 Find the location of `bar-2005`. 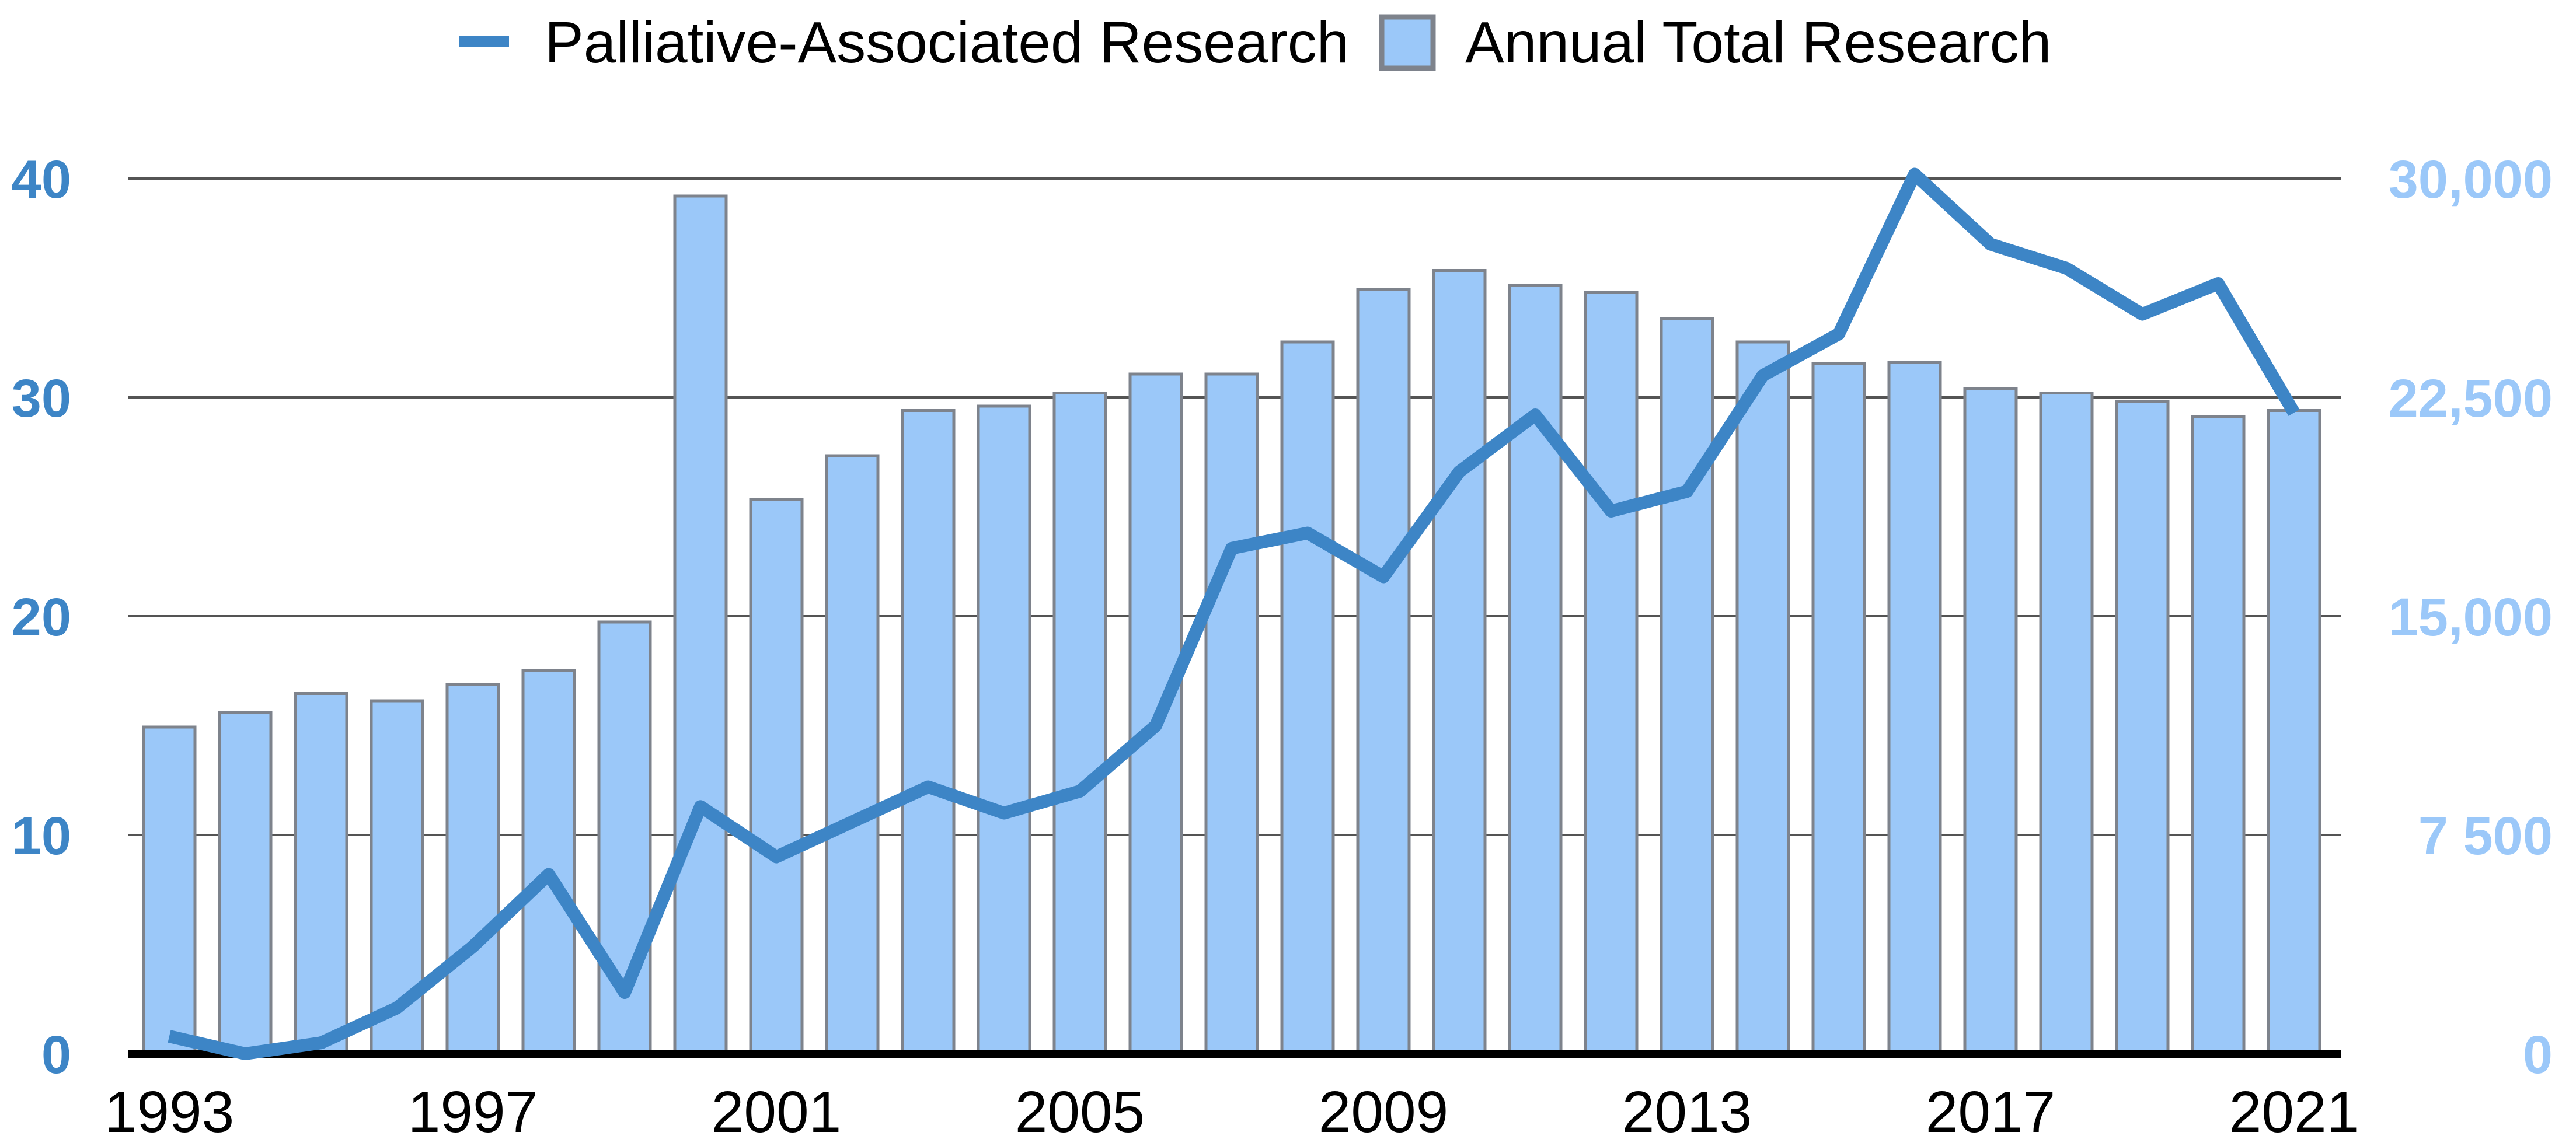

bar-2005 is located at coordinates (1080, 724).